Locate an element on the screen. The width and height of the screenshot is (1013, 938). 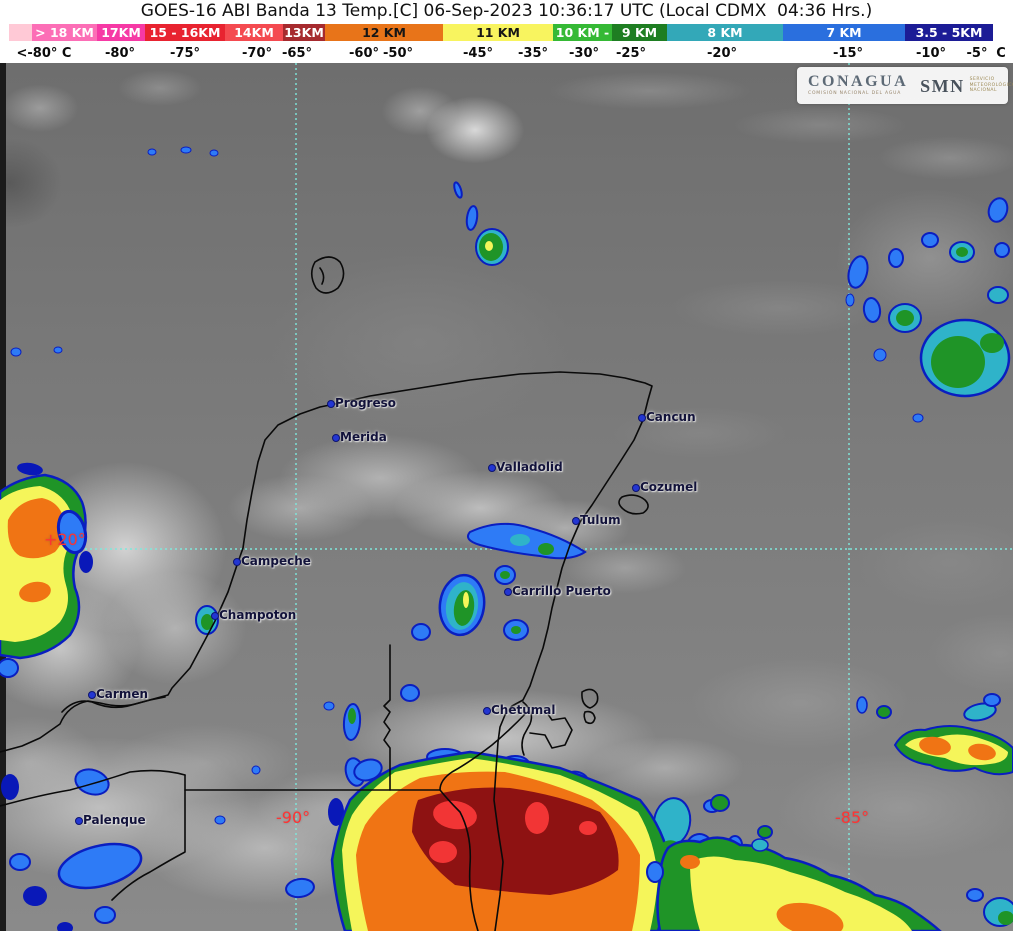
city-label: Palenque is located at coordinates (110, 820).